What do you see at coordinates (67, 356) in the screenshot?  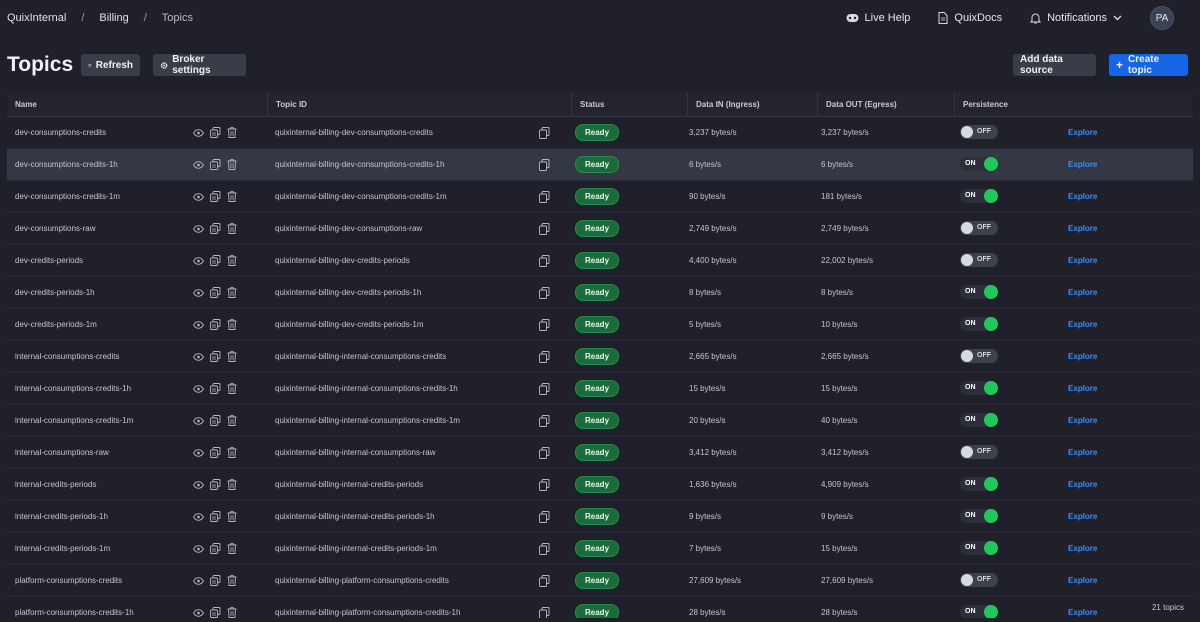 I see `topic-name: internal-consumptions-credits` at bounding box center [67, 356].